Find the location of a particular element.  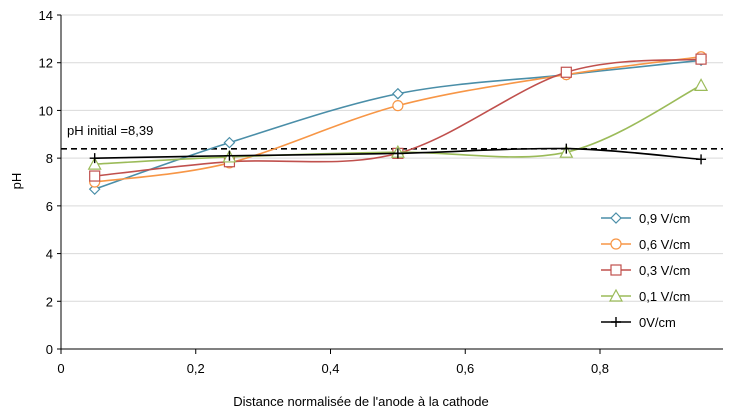

legend-label: 0,1 V/cm is located at coordinates (664, 296).